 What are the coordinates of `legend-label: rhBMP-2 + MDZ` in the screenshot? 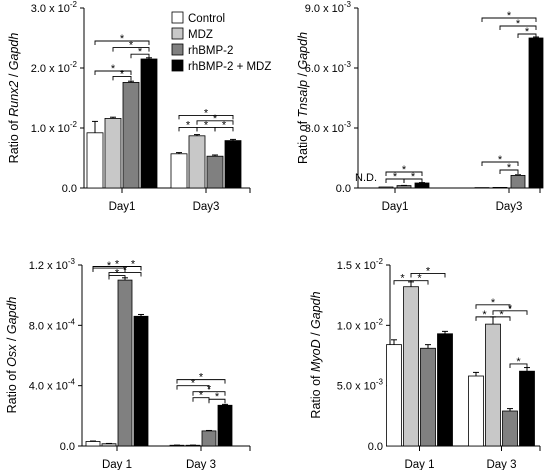 It's located at (229, 67).